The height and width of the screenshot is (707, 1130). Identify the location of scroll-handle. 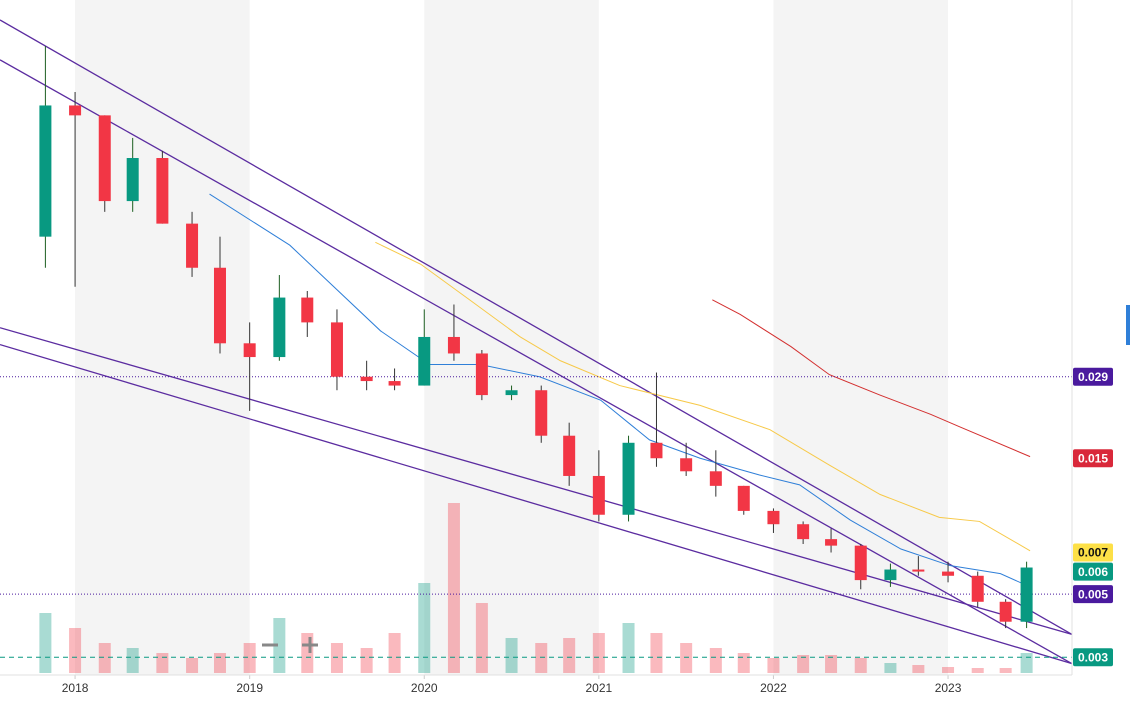
(1128, 325).